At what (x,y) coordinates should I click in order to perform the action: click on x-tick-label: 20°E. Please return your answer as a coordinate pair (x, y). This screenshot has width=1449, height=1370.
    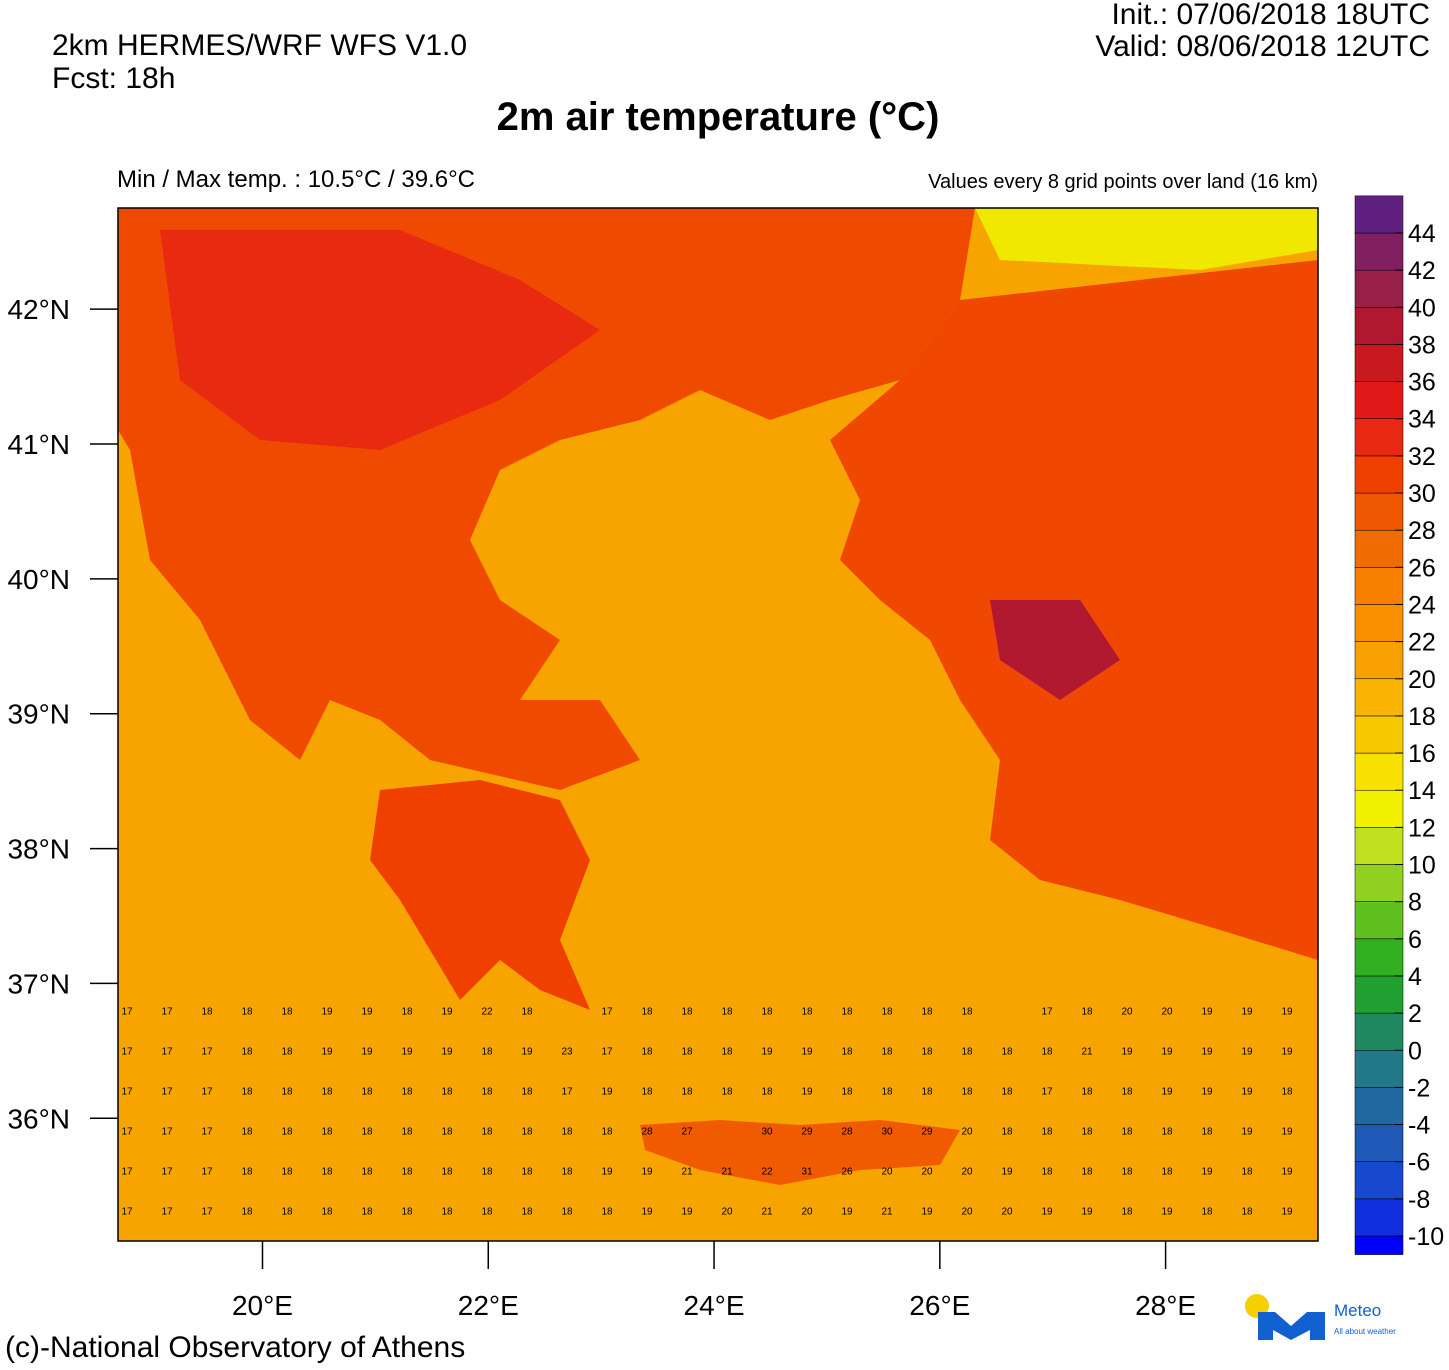
    Looking at the image, I should click on (262, 1305).